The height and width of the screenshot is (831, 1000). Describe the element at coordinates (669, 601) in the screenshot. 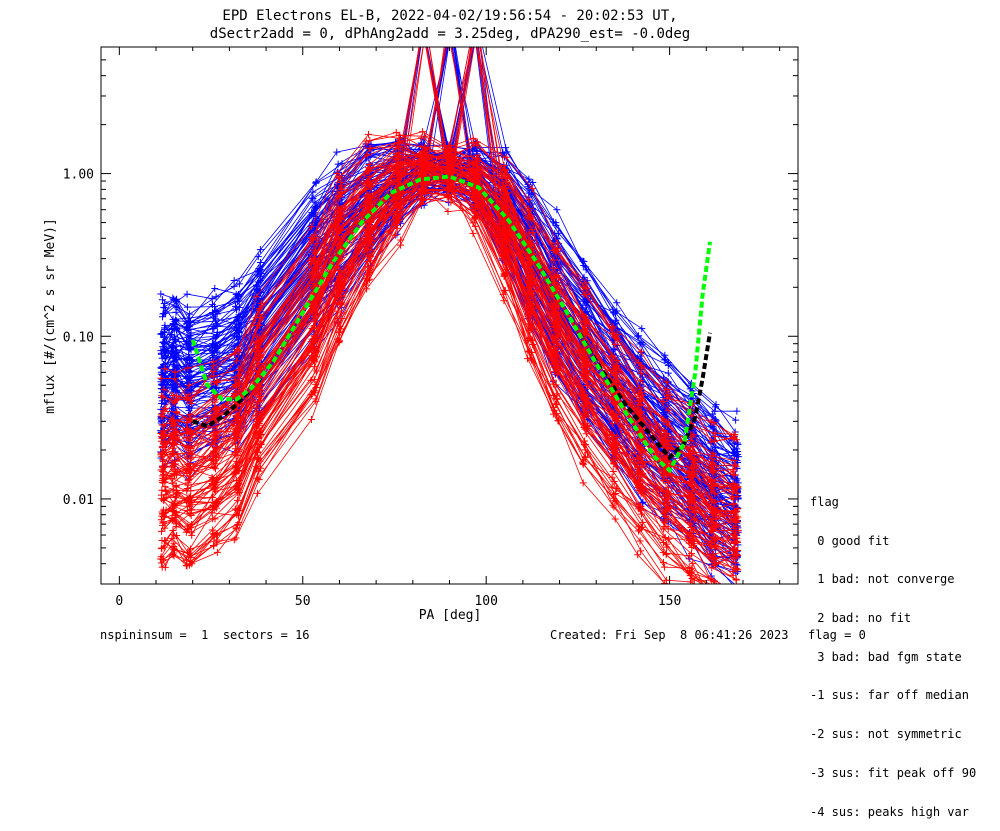

I see `x-tick-label: 150` at that location.